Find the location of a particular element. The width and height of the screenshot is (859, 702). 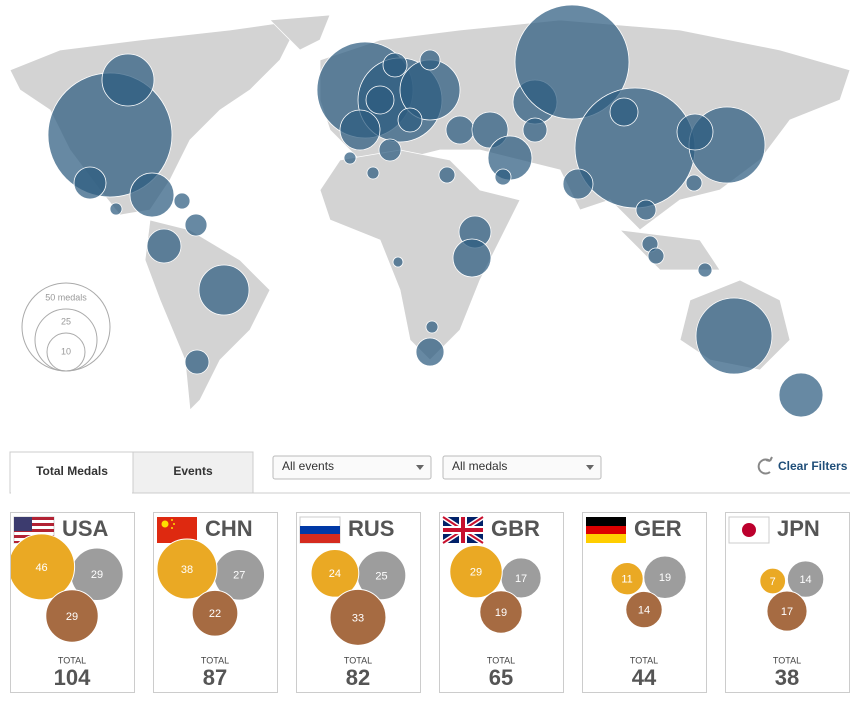

gold-count: 38 is located at coordinates (187, 570).